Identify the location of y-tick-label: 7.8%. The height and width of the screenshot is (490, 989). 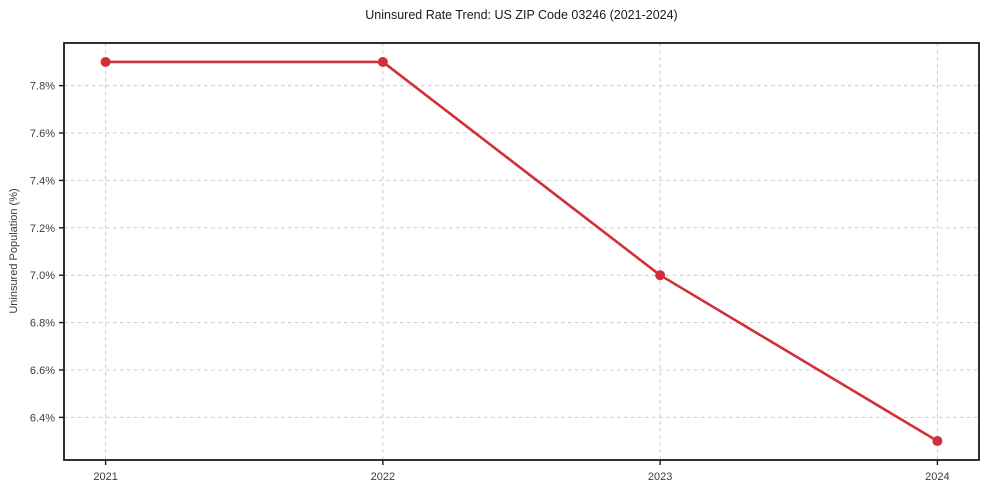
(42, 87).